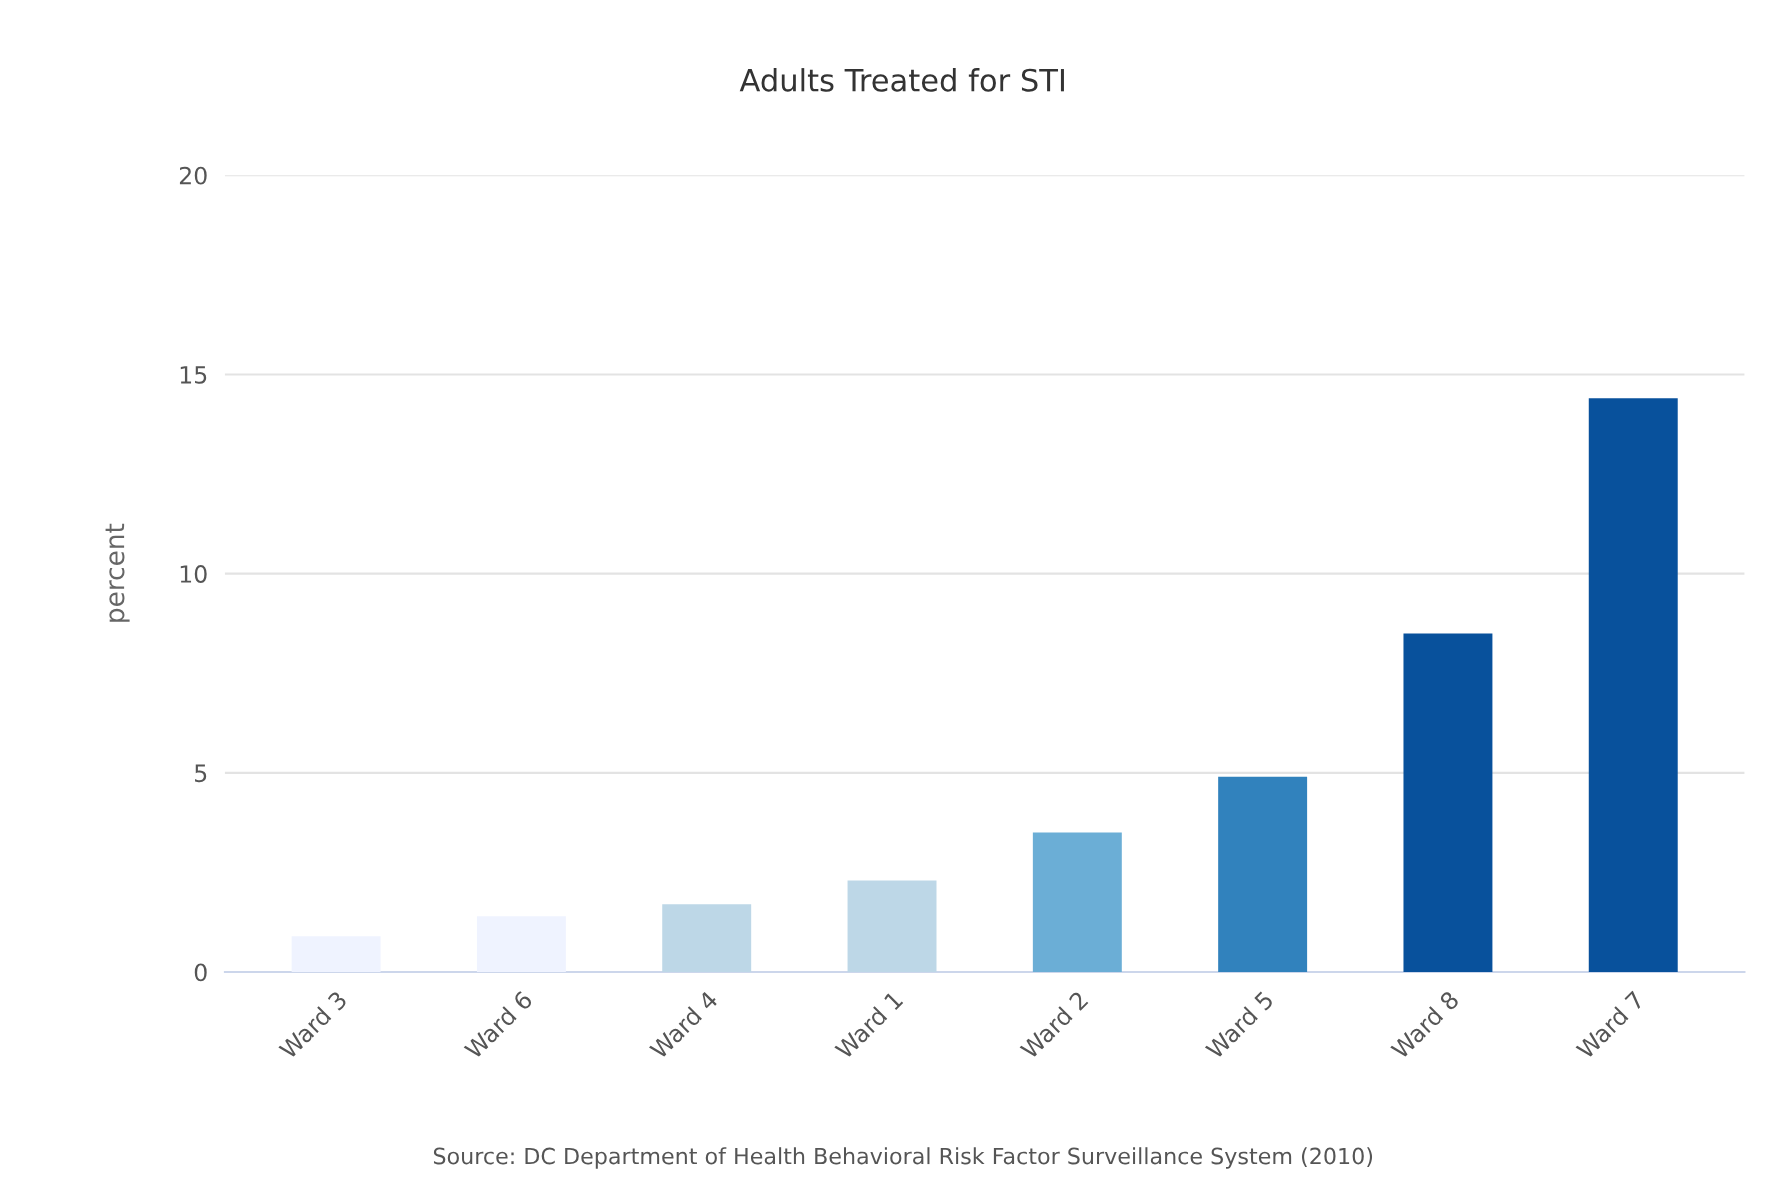 The image size is (1771, 1184). What do you see at coordinates (901, 80) in the screenshot?
I see `chart-title: Adults Treated for STI` at bounding box center [901, 80].